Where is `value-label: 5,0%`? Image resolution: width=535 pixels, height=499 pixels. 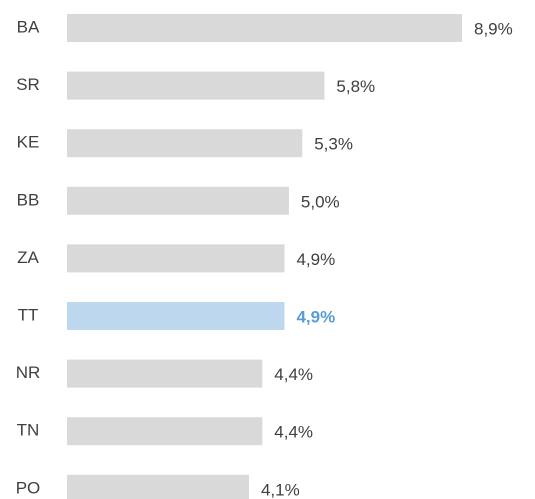 value-label: 5,0% is located at coordinates (320, 201).